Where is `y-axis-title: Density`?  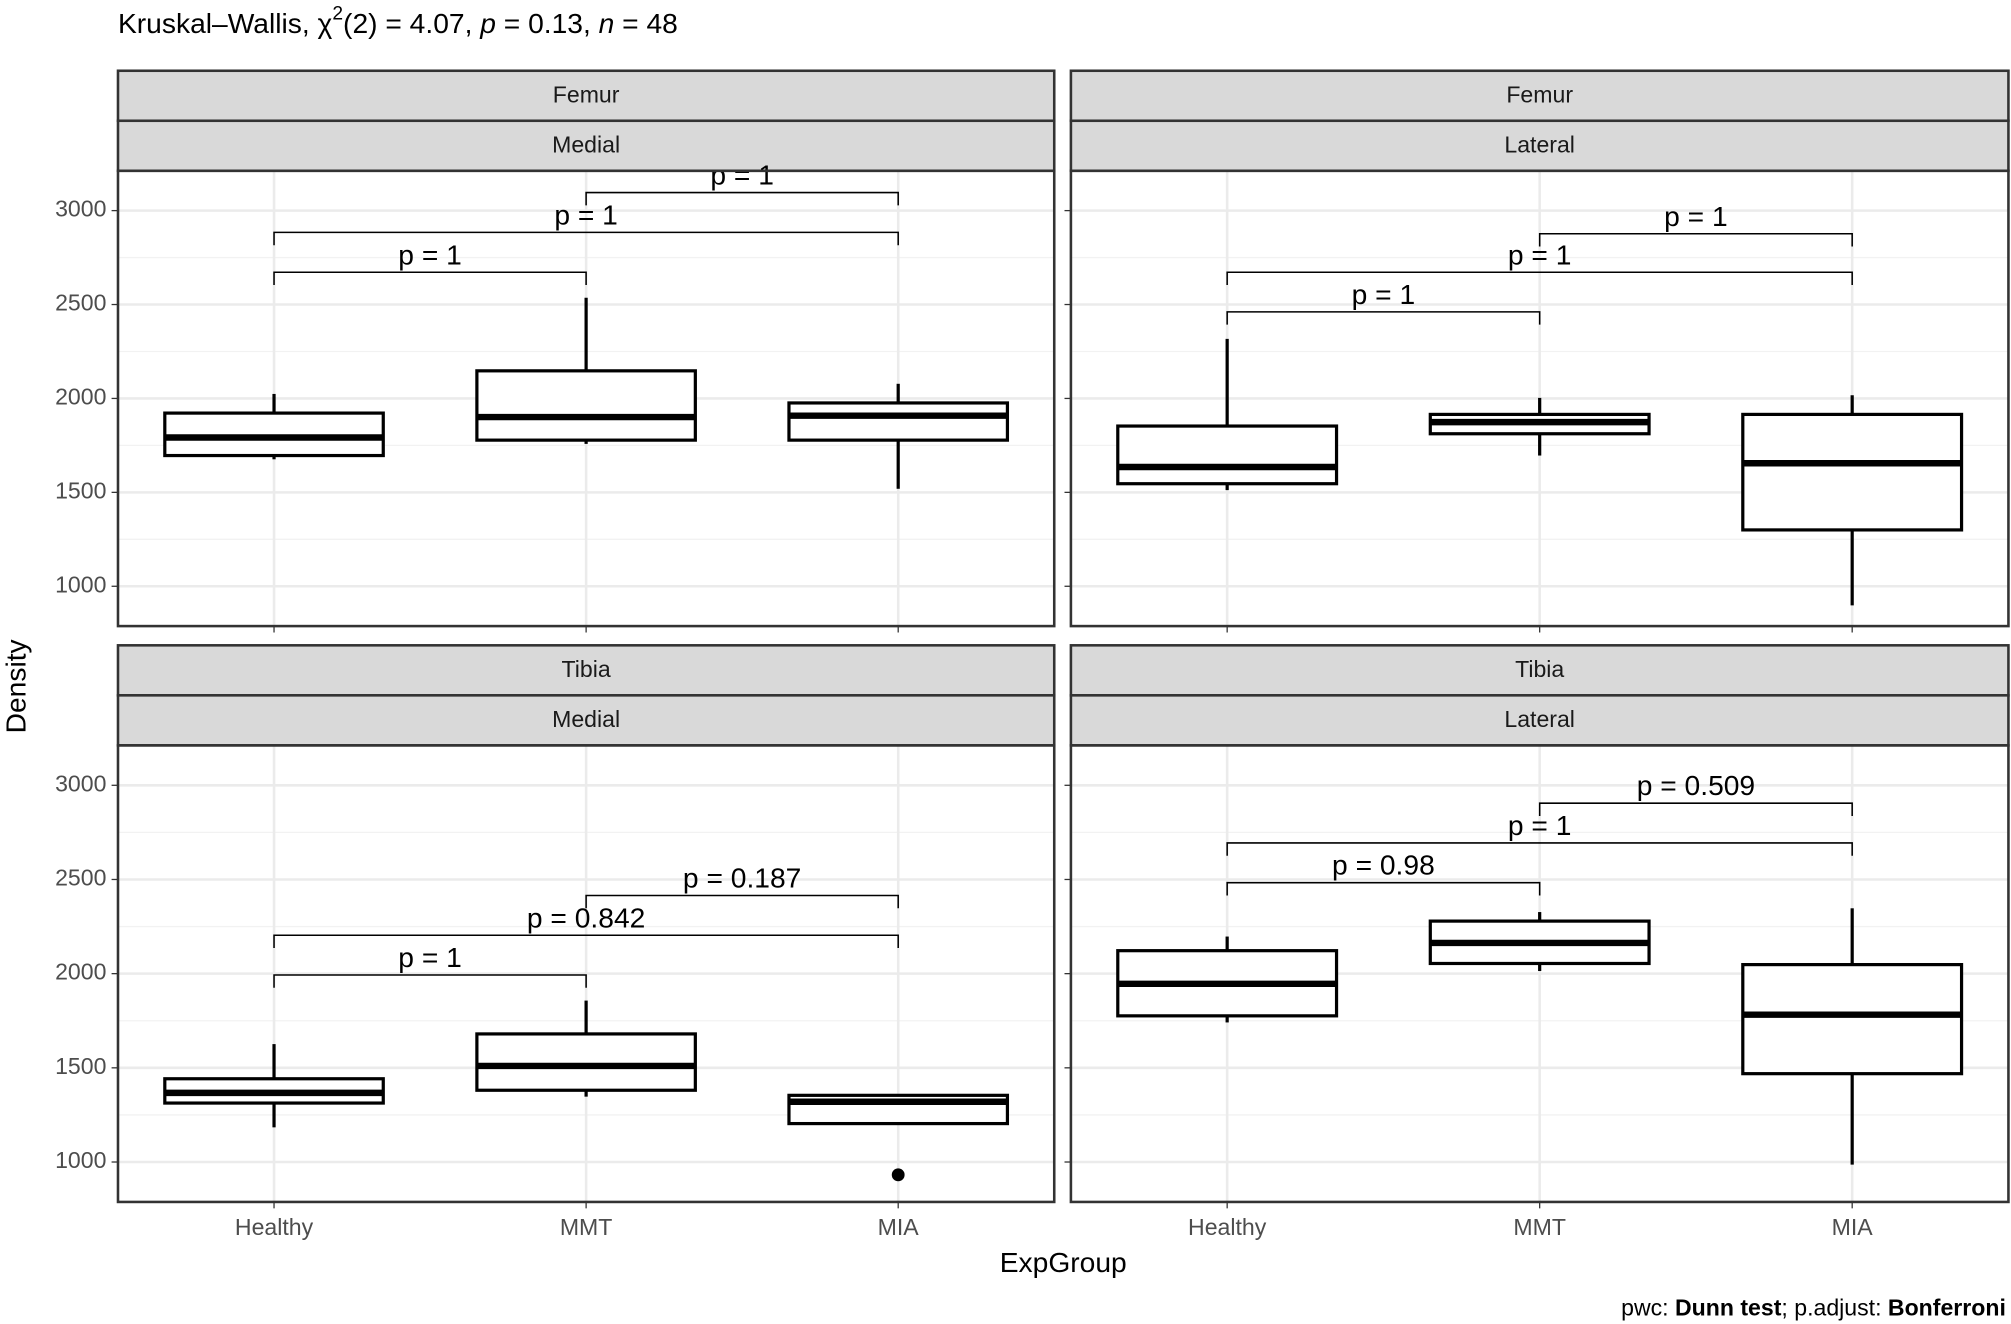
y-axis-title: Density is located at coordinates (15, 685).